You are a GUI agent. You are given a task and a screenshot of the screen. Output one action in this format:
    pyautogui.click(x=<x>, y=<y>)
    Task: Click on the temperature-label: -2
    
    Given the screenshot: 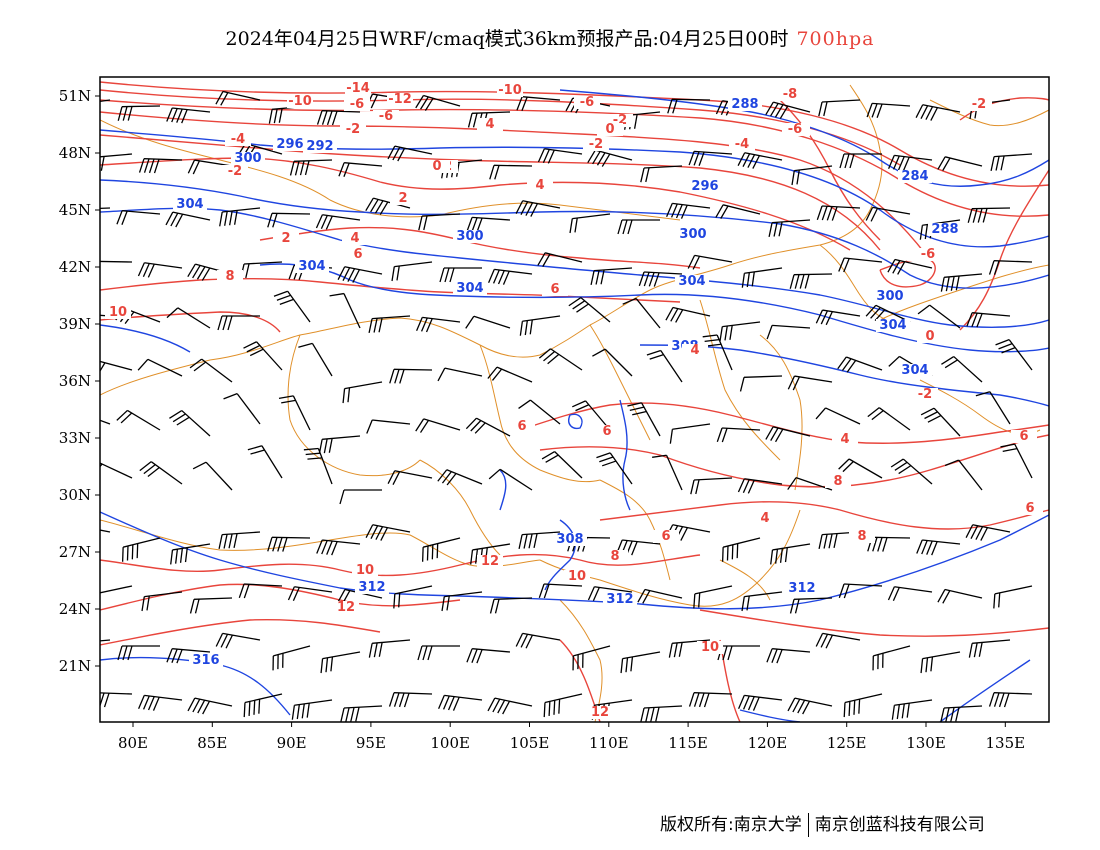 What is the action you would take?
    pyautogui.click(x=235, y=171)
    